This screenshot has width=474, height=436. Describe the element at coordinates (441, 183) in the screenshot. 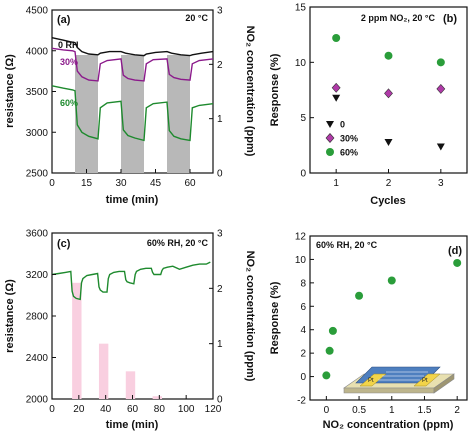

I see `panel-b-xtick-label-2: 3` at that location.